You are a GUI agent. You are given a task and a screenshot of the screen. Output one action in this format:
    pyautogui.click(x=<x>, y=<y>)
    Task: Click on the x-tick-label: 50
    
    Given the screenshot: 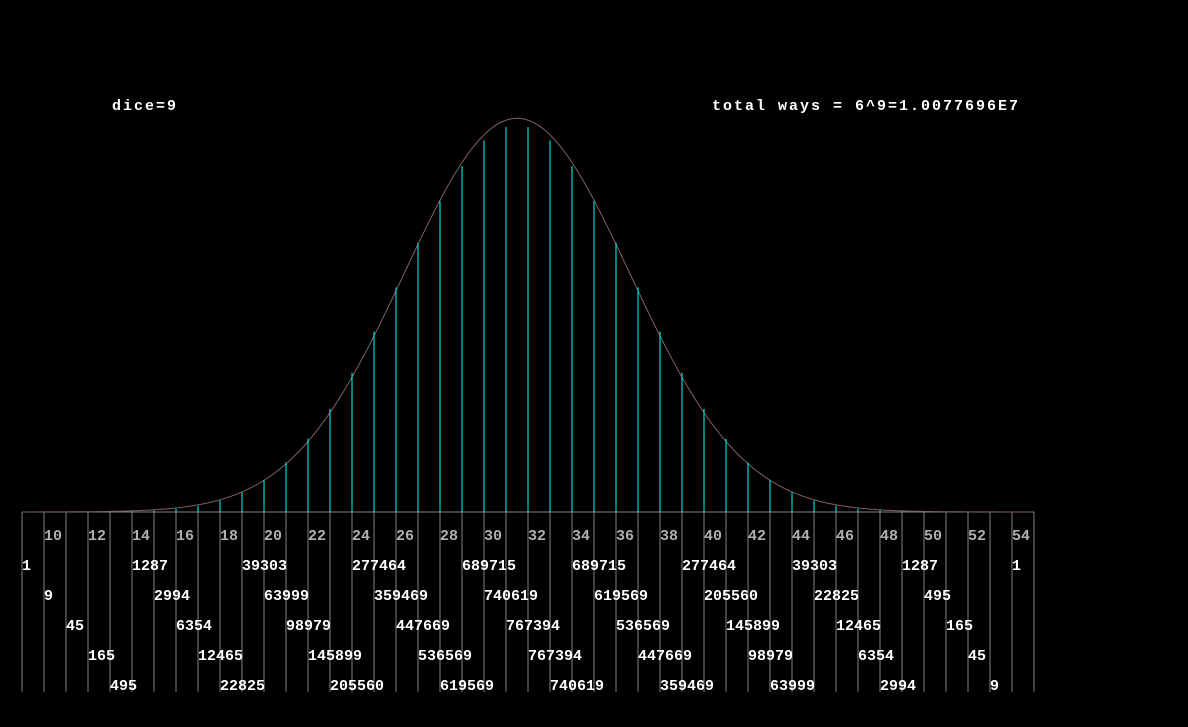 What is the action you would take?
    pyautogui.click(x=933, y=536)
    